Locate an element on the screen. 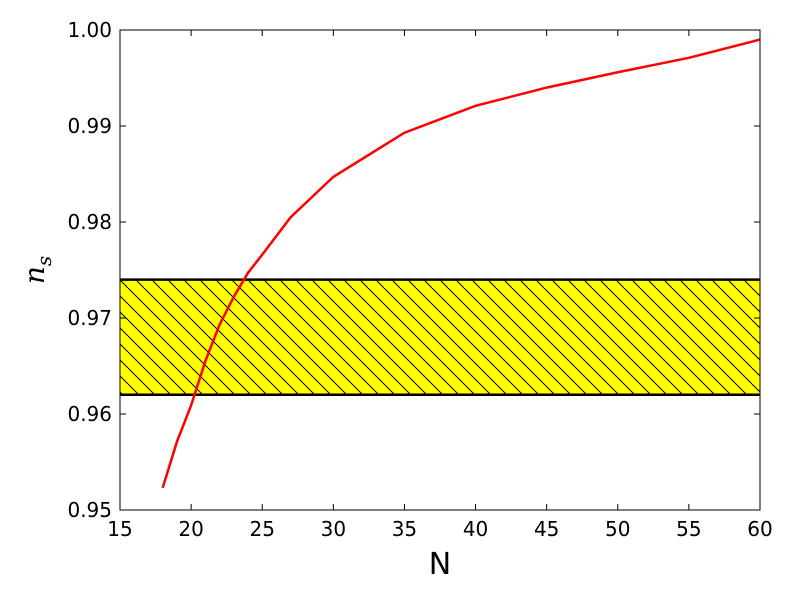  x-tick-label: 30 is located at coordinates (333, 529).